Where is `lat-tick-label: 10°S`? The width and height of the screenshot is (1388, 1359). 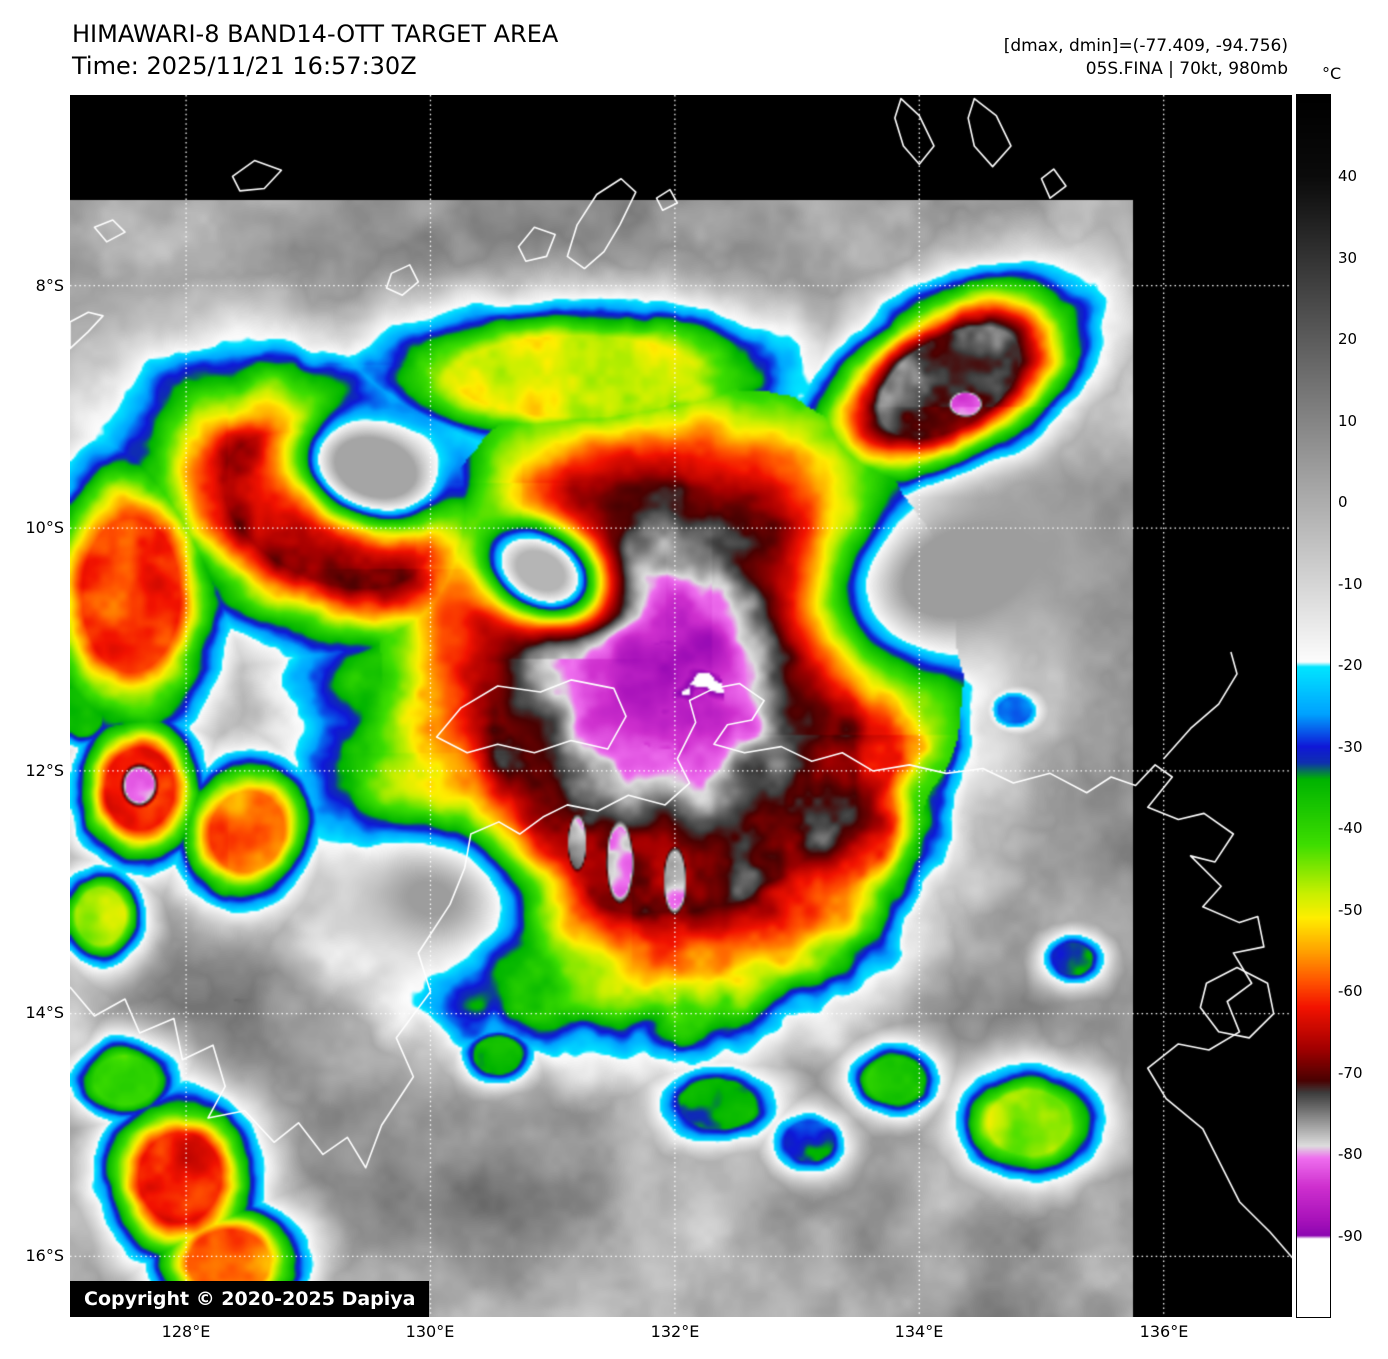
lat-tick-label: 10°S is located at coordinates (44, 527).